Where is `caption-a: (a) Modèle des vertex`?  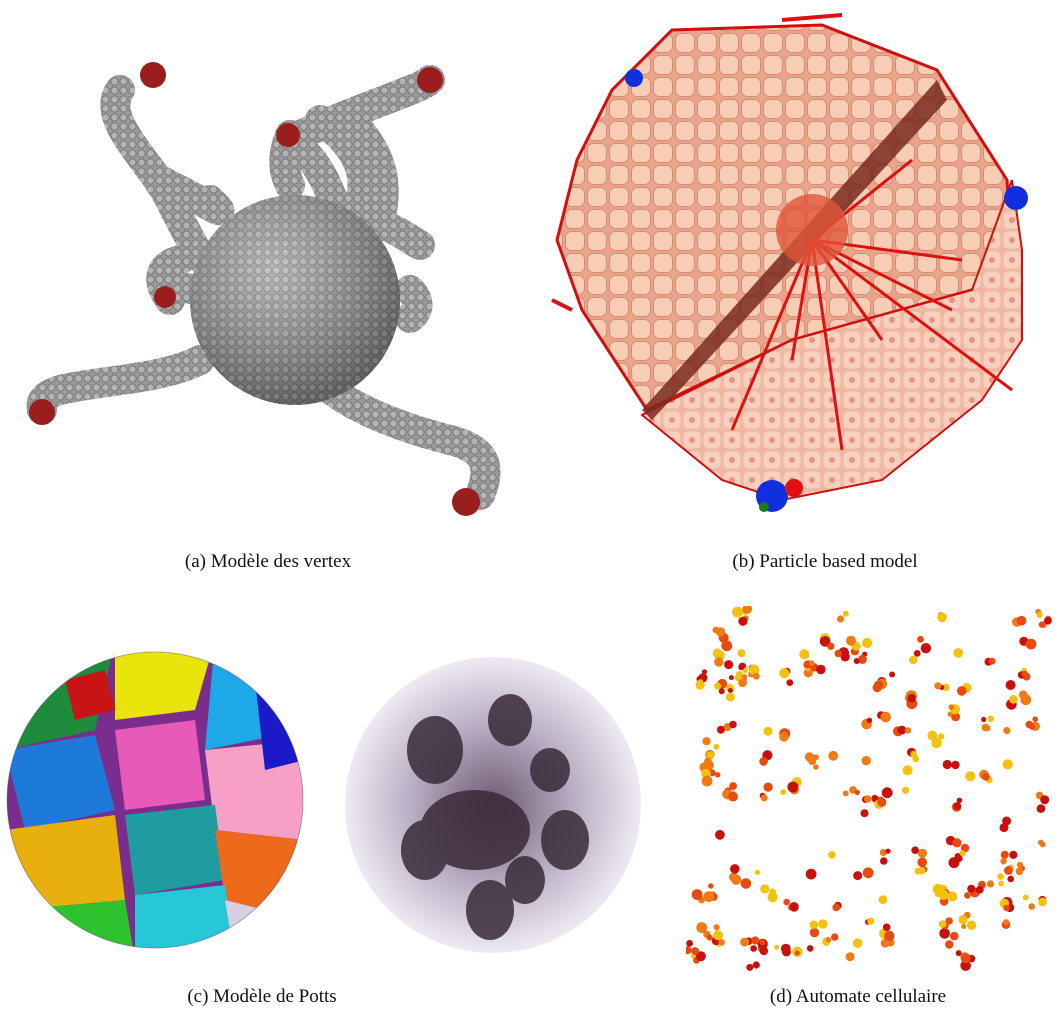
caption-a: (a) Modèle des vertex is located at coordinates (268, 561).